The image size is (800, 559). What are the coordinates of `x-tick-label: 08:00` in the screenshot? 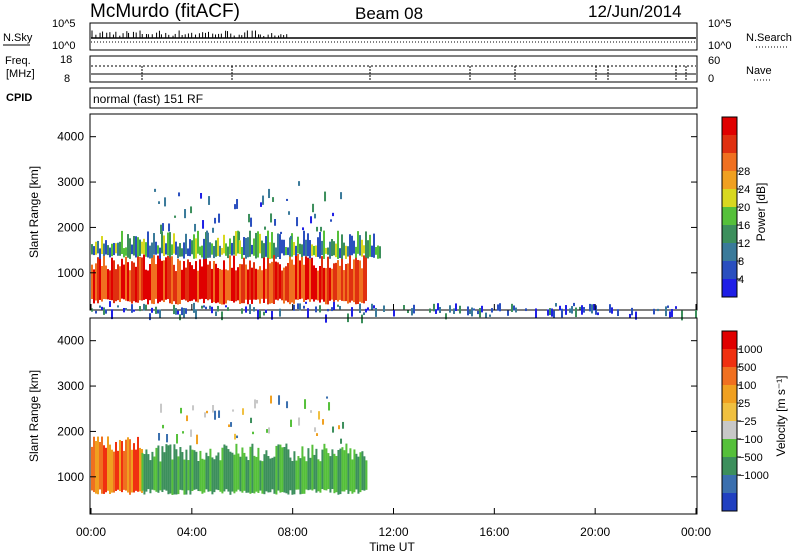 It's located at (293, 532).